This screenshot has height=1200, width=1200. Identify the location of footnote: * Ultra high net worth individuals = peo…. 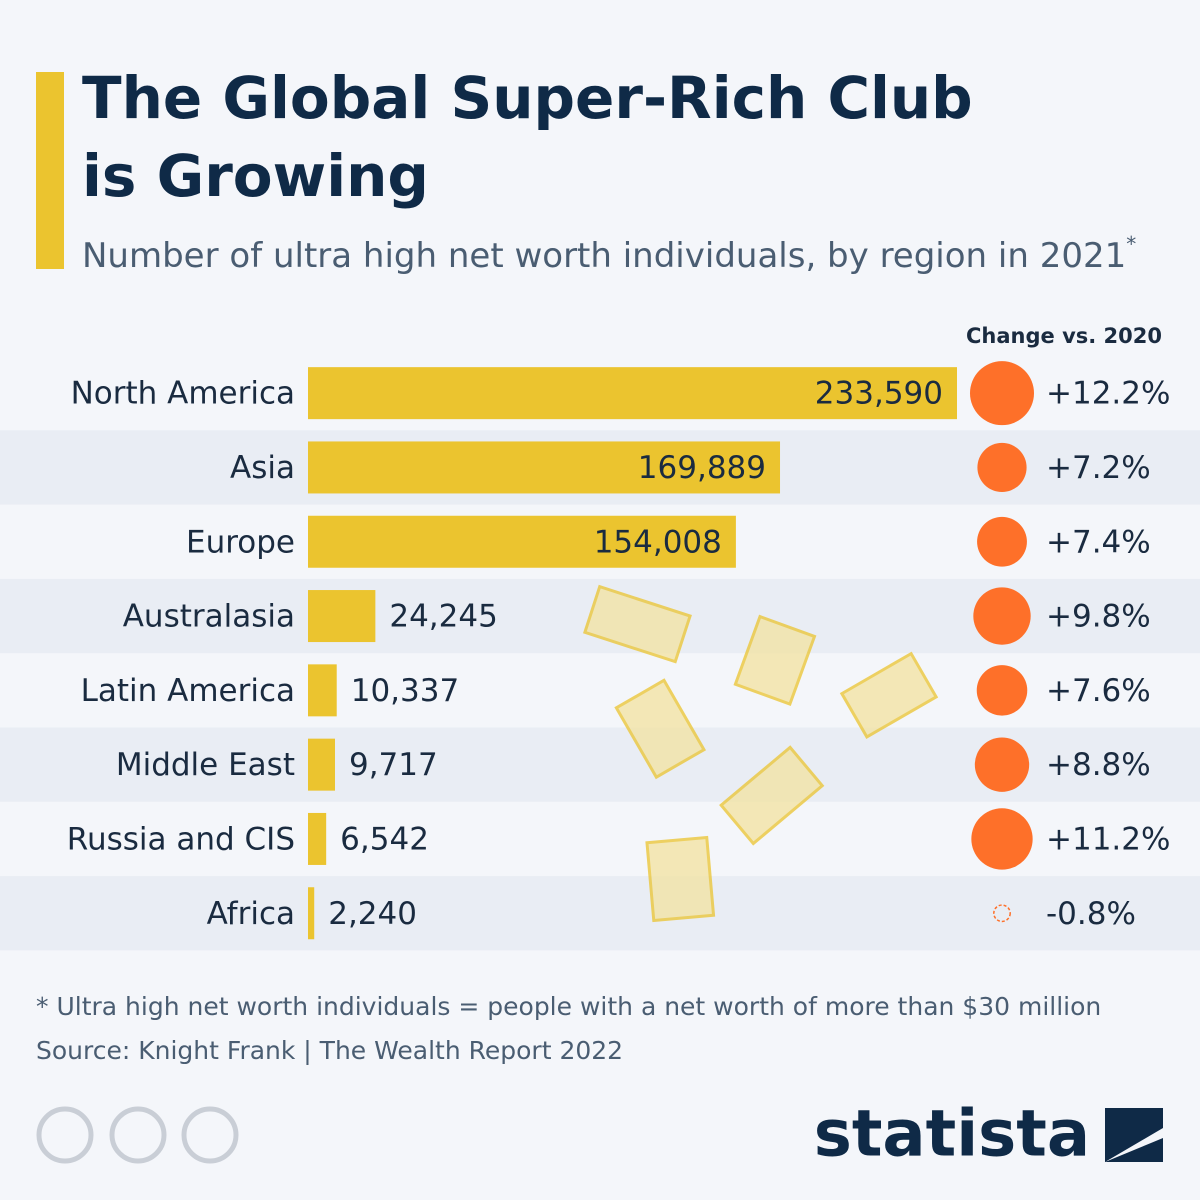
(568, 1006).